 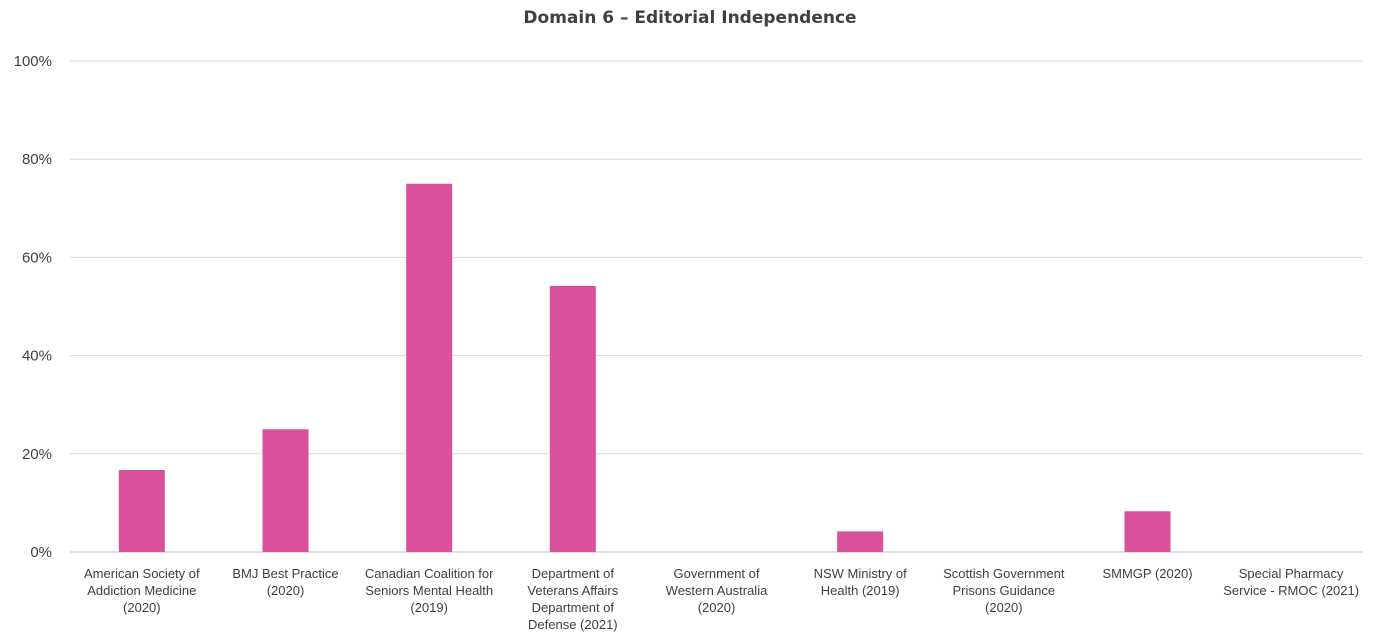 What do you see at coordinates (1291, 573) in the screenshot?
I see `x-tick-label-line: Special Pharmacy` at bounding box center [1291, 573].